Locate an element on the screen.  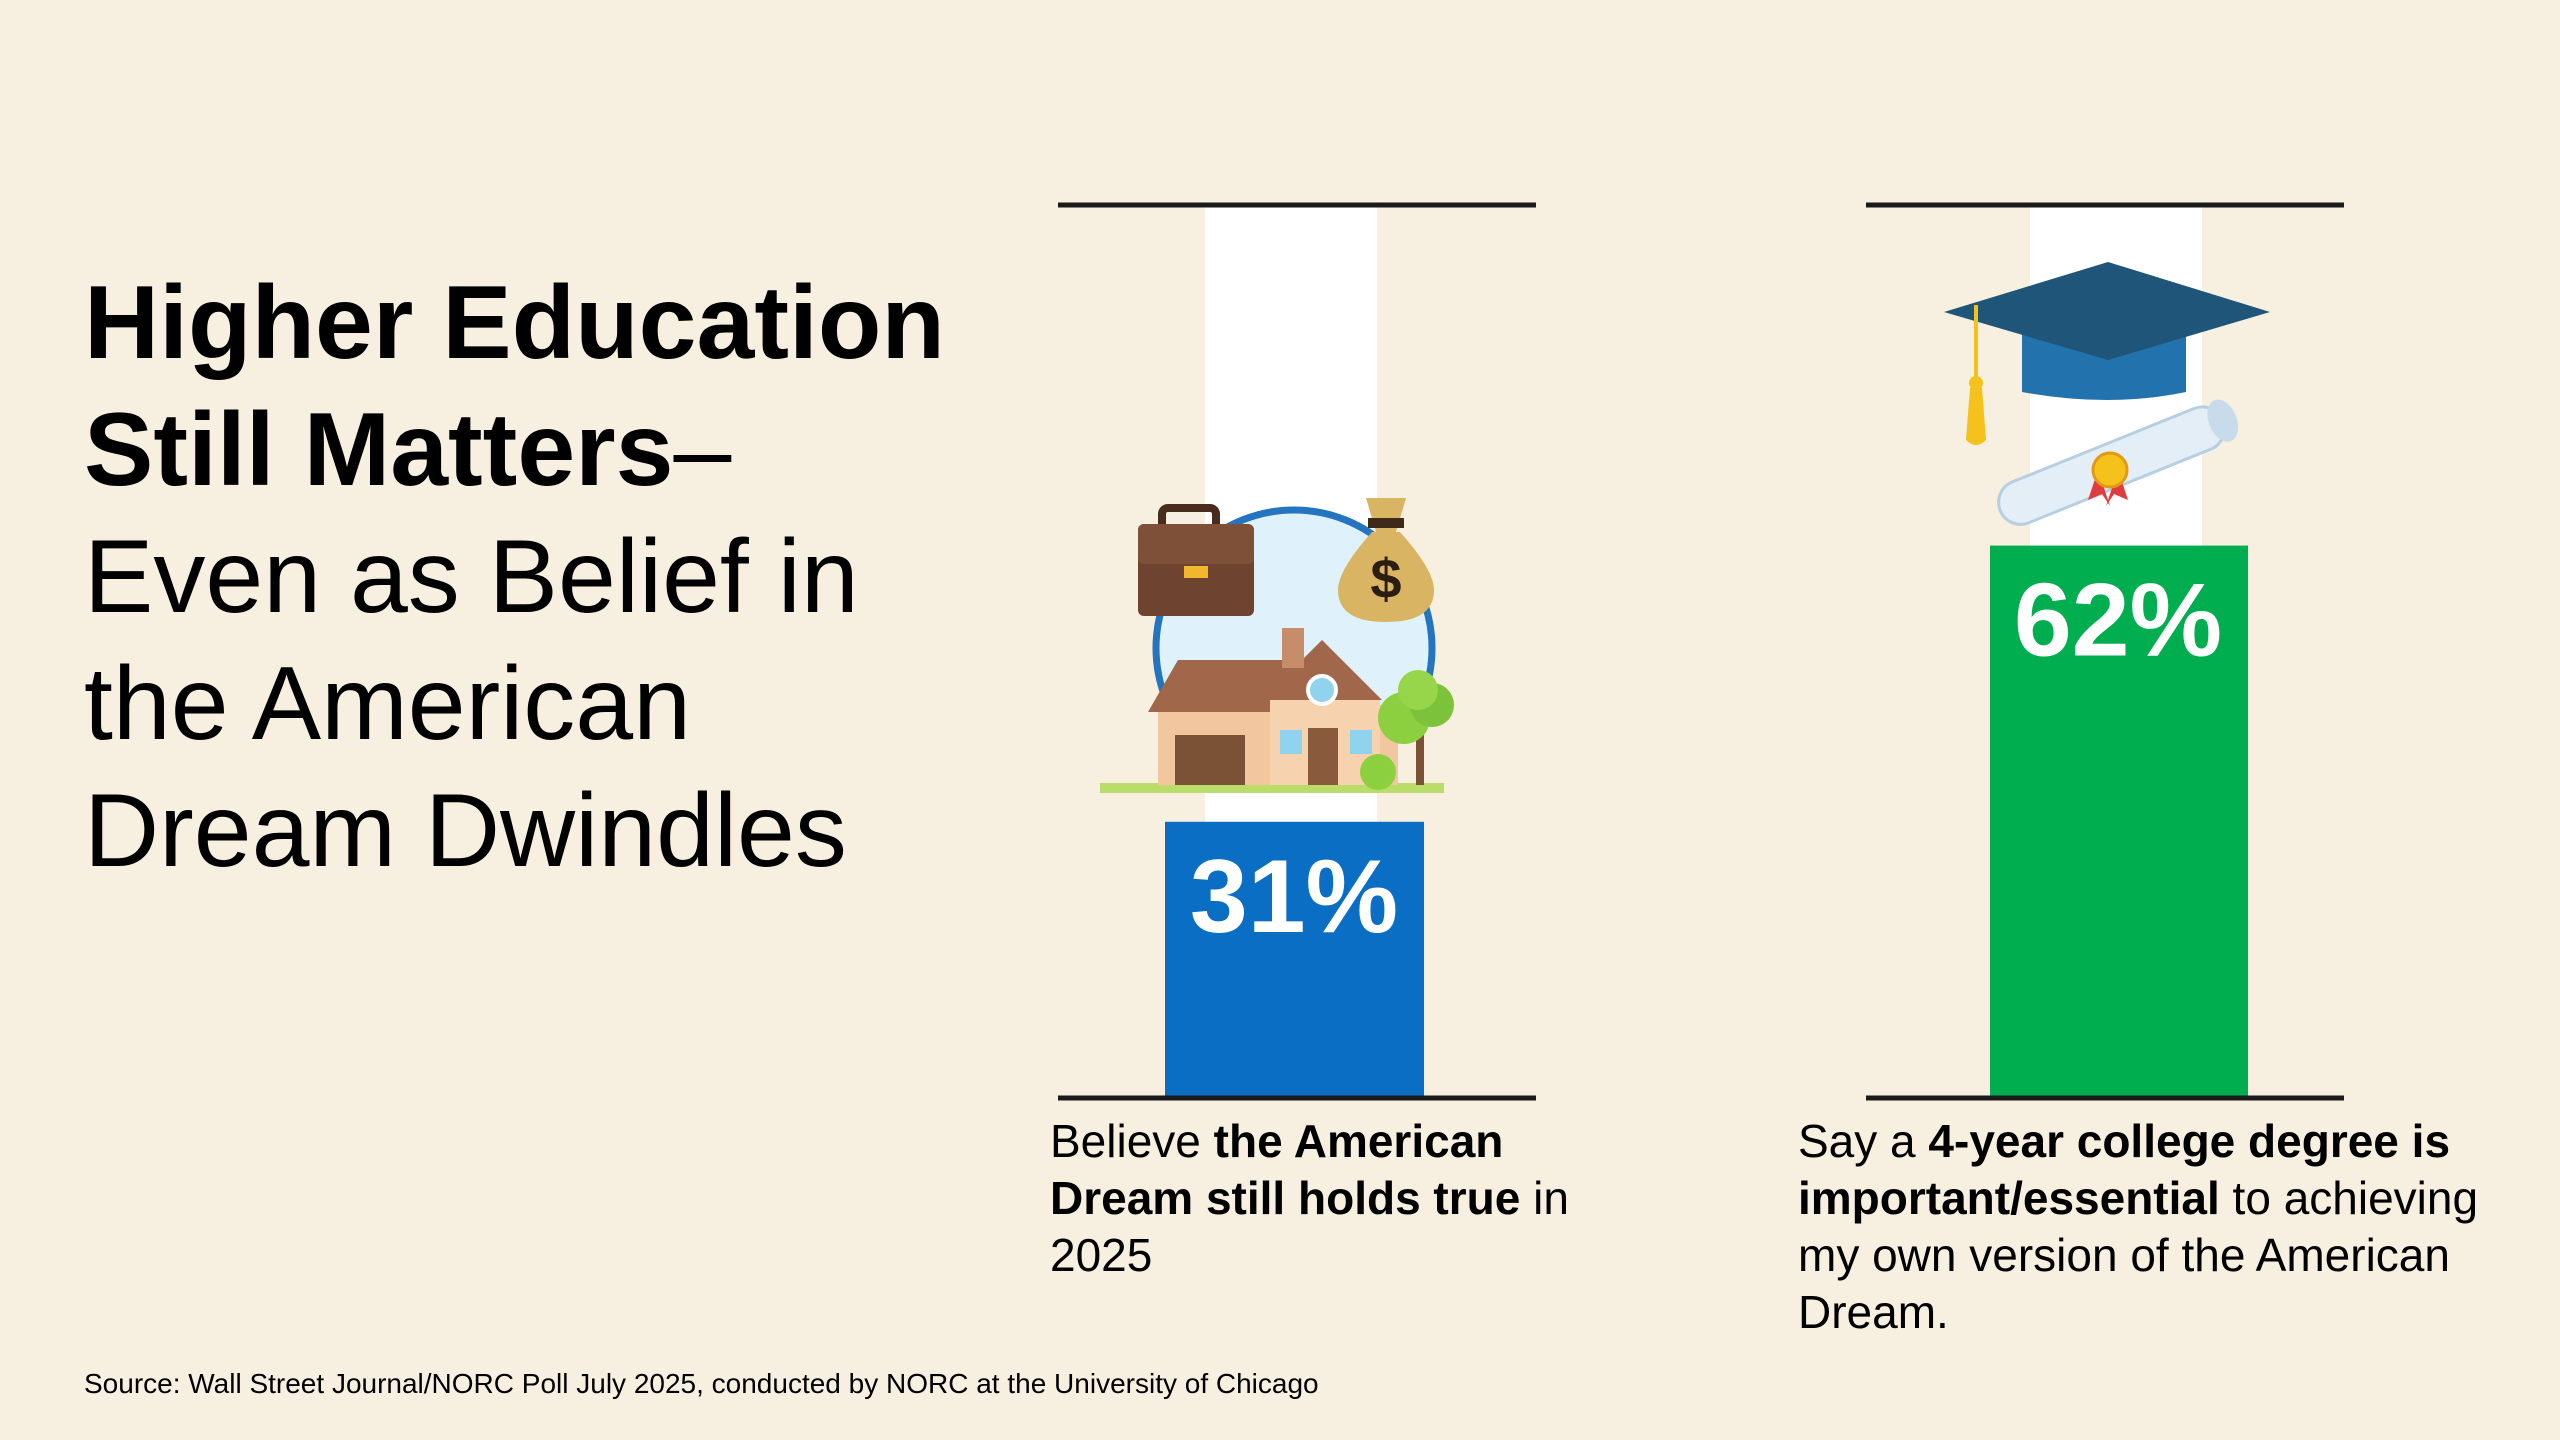
caption-left-pre: Believe is located at coordinates (1132, 1141).